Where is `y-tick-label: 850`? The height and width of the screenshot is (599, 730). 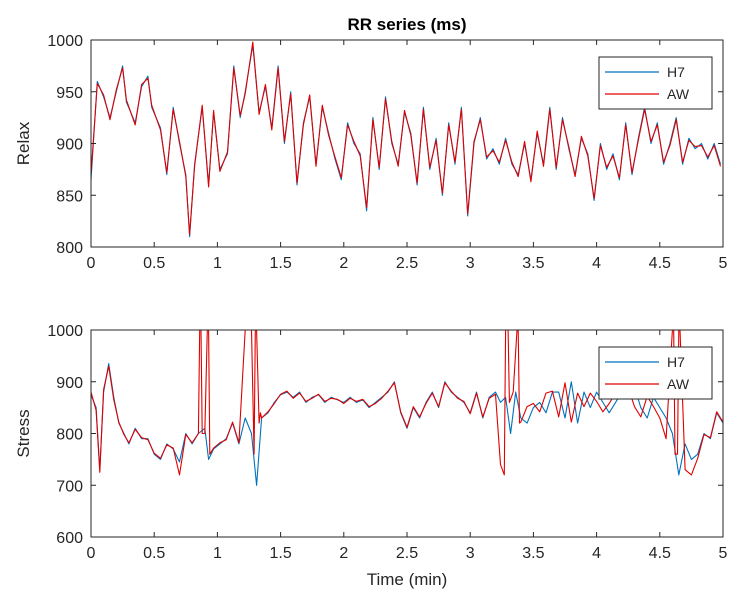 y-tick-label: 850 is located at coordinates (69, 196).